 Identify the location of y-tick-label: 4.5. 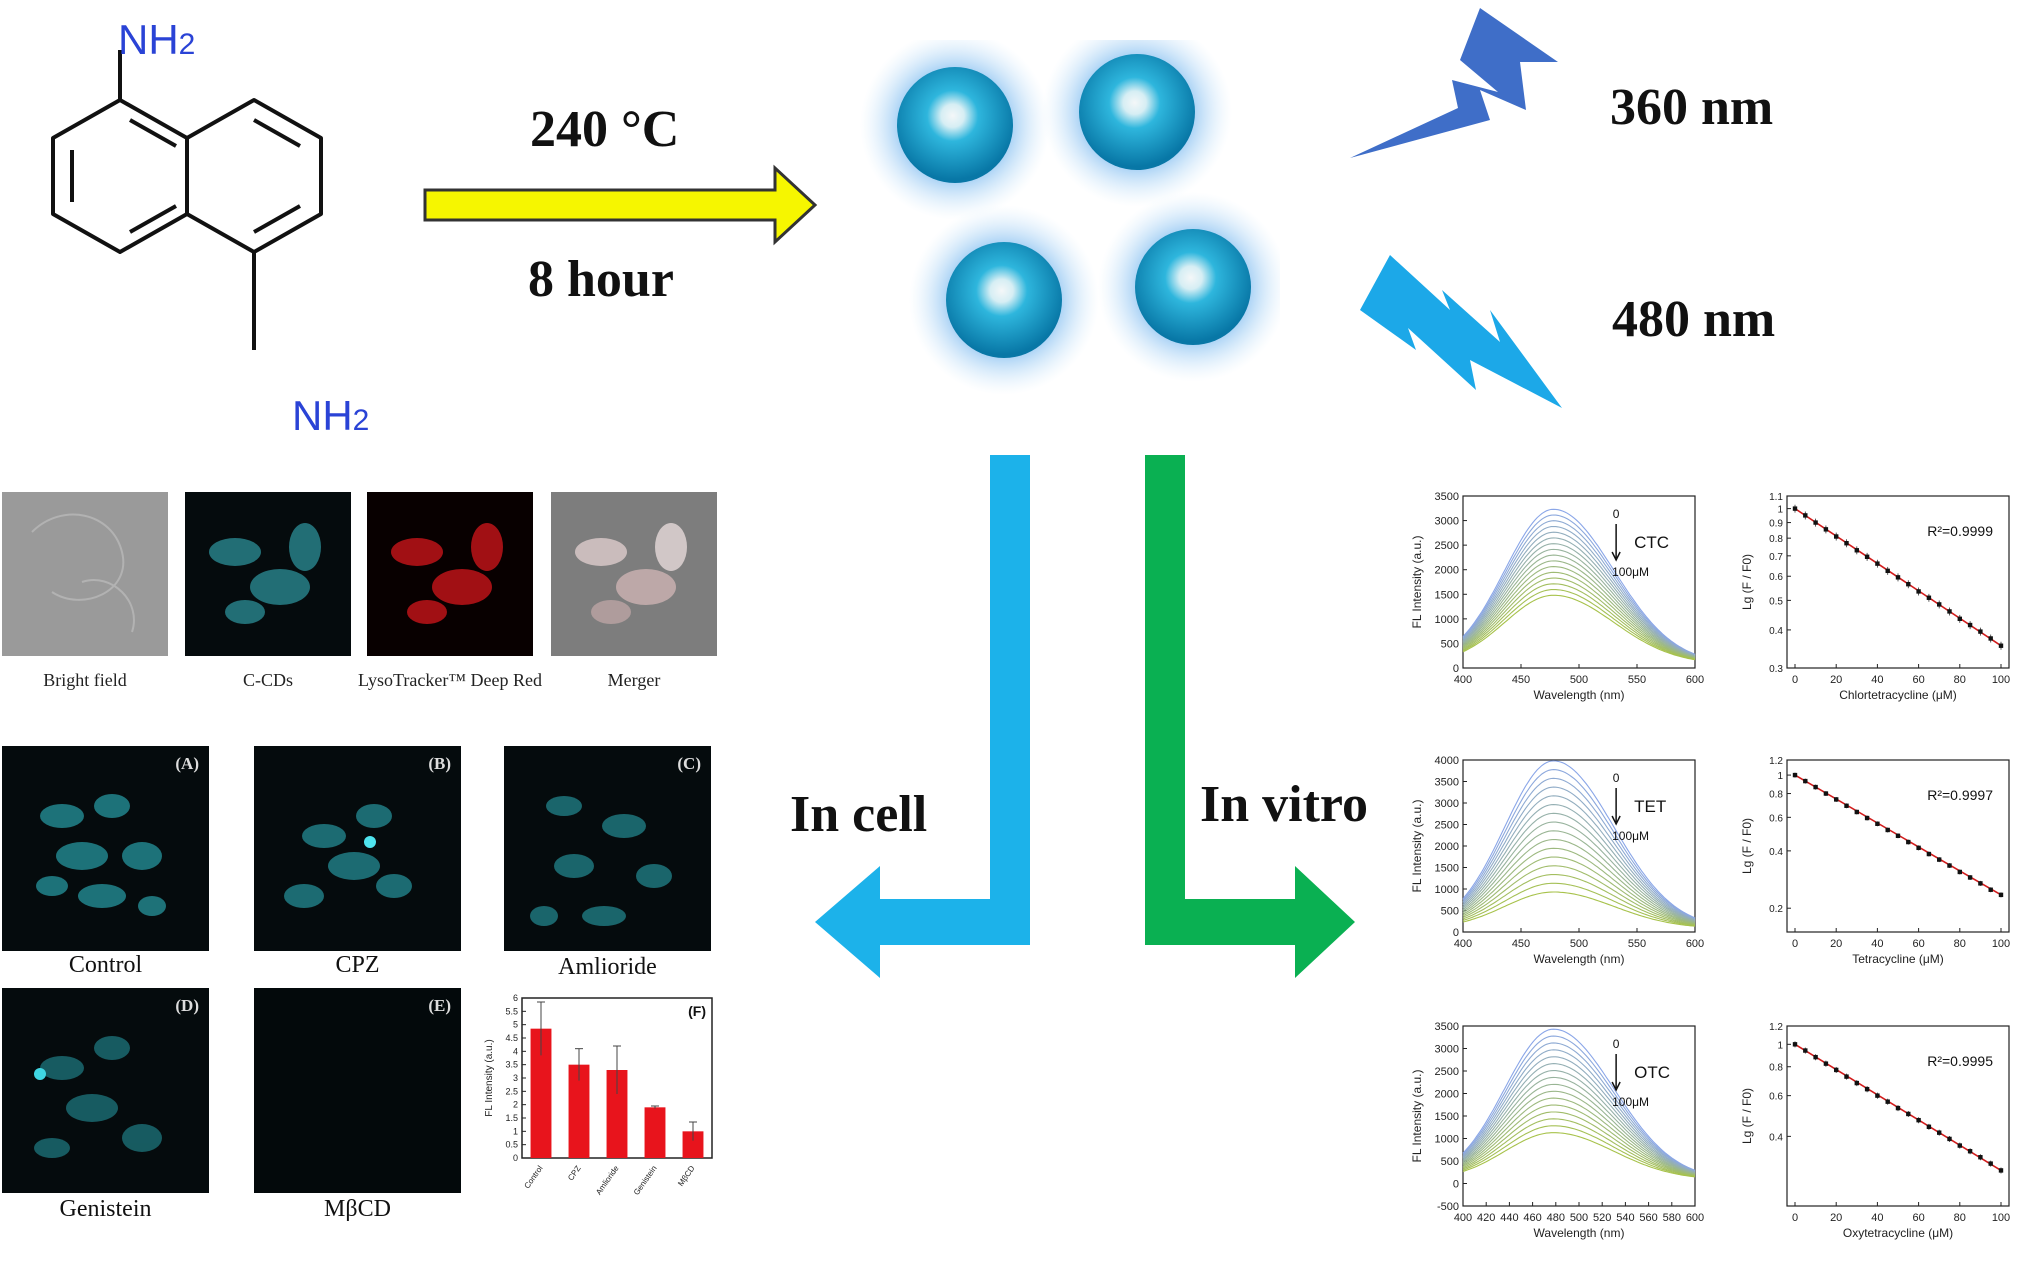
(511, 1038).